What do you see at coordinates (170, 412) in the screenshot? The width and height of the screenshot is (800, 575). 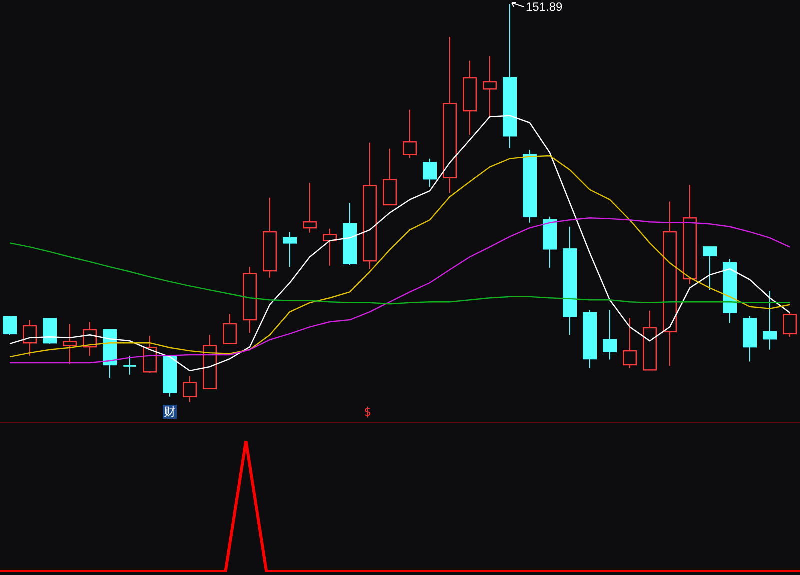 I see `text: 财` at bounding box center [170, 412].